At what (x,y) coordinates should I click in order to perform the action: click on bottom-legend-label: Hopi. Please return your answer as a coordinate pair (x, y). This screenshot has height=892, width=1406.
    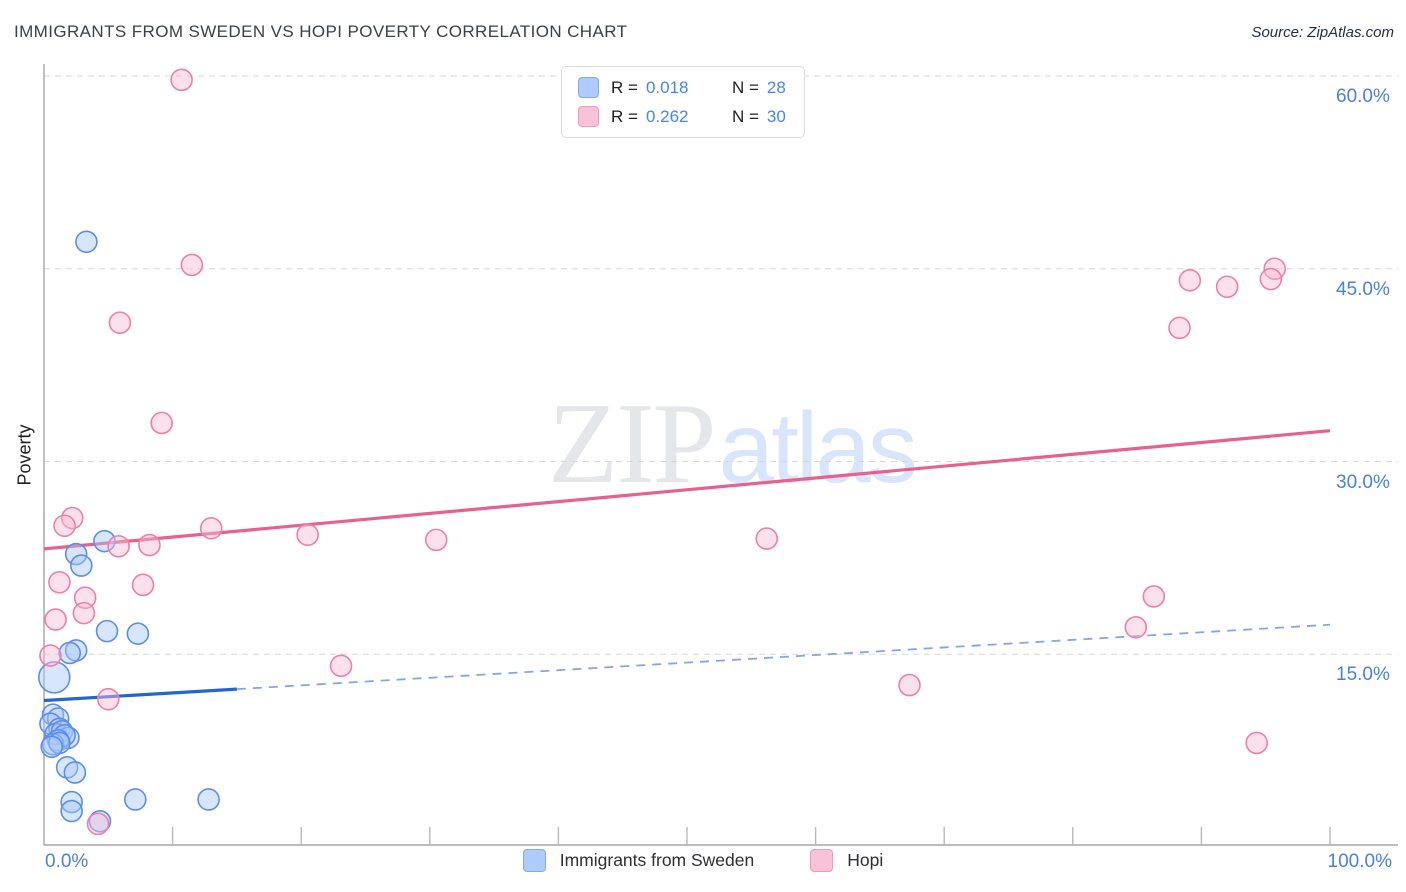
    Looking at the image, I should click on (865, 860).